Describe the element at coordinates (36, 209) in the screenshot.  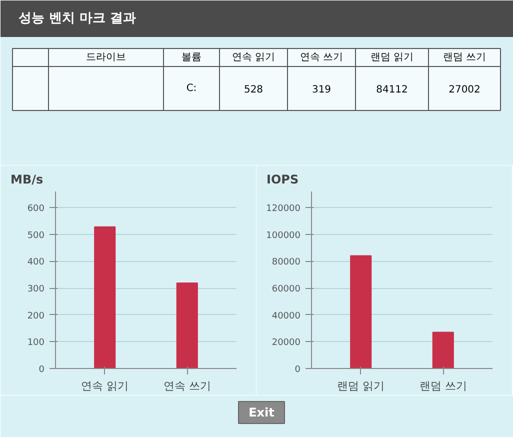
I see `y-tick-label: 600` at that location.